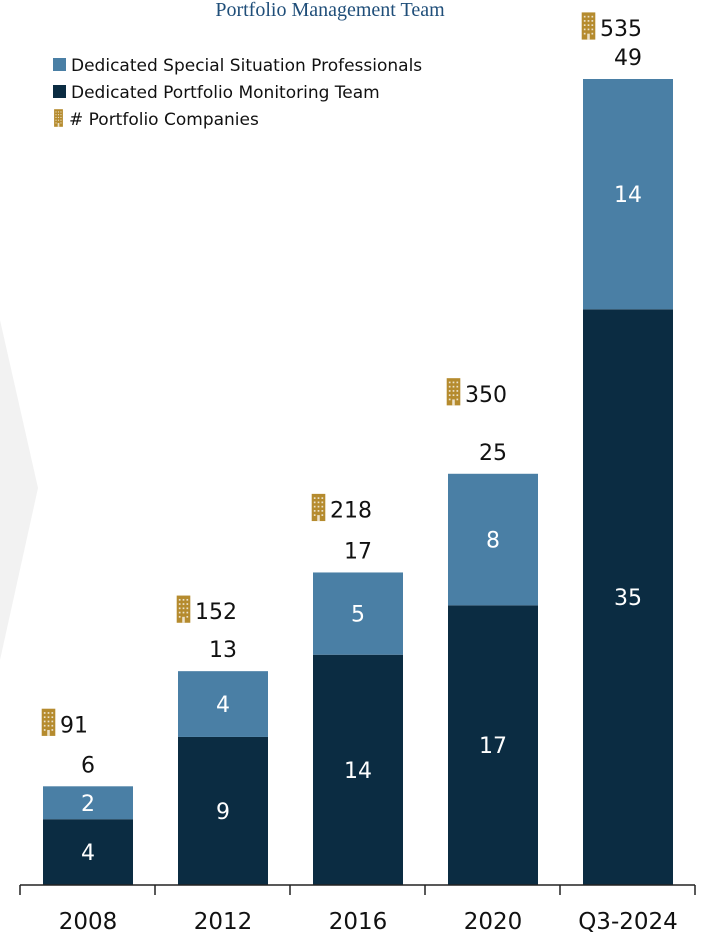  I want to click on legend-item-portfolio-companies: # Portfolio Companies, so click(156, 119).